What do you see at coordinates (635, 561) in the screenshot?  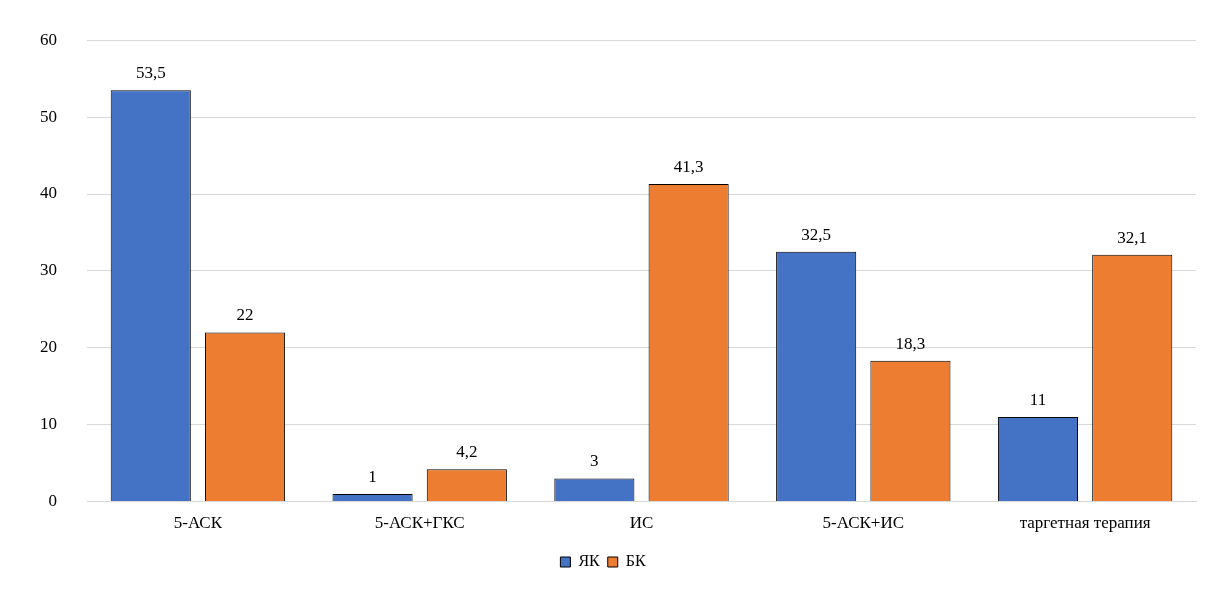 I see `legend-label: БК` at bounding box center [635, 561].